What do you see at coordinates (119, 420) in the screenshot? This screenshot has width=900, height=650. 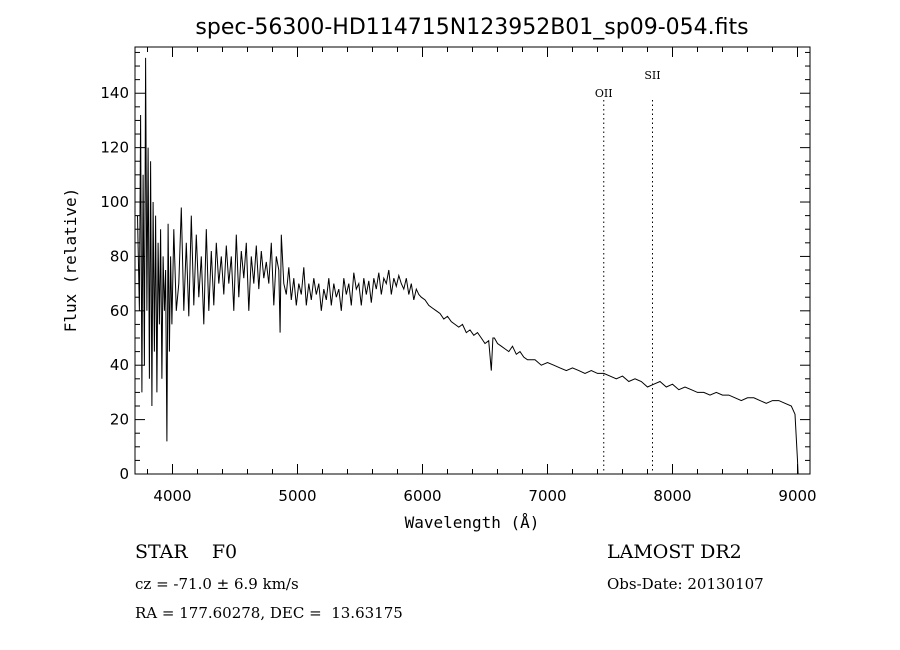 I see `y-tick-label: 20` at bounding box center [119, 420].